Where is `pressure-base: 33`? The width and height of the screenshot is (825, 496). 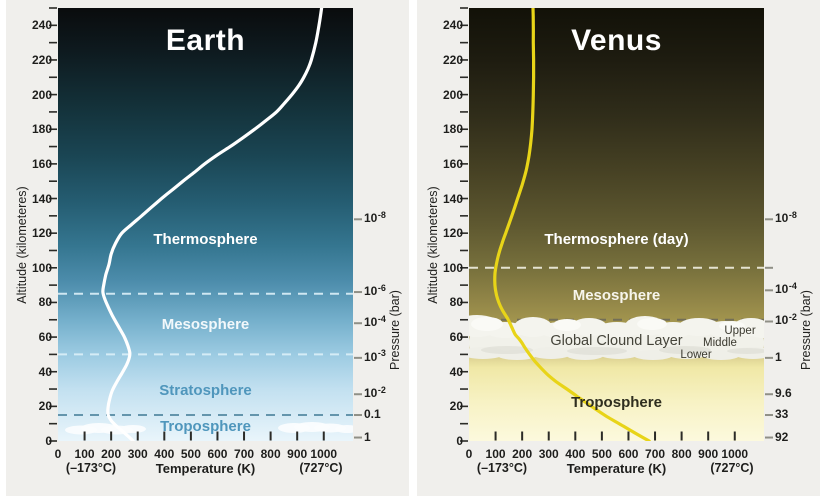
pressure-base: 33 is located at coordinates (782, 414).